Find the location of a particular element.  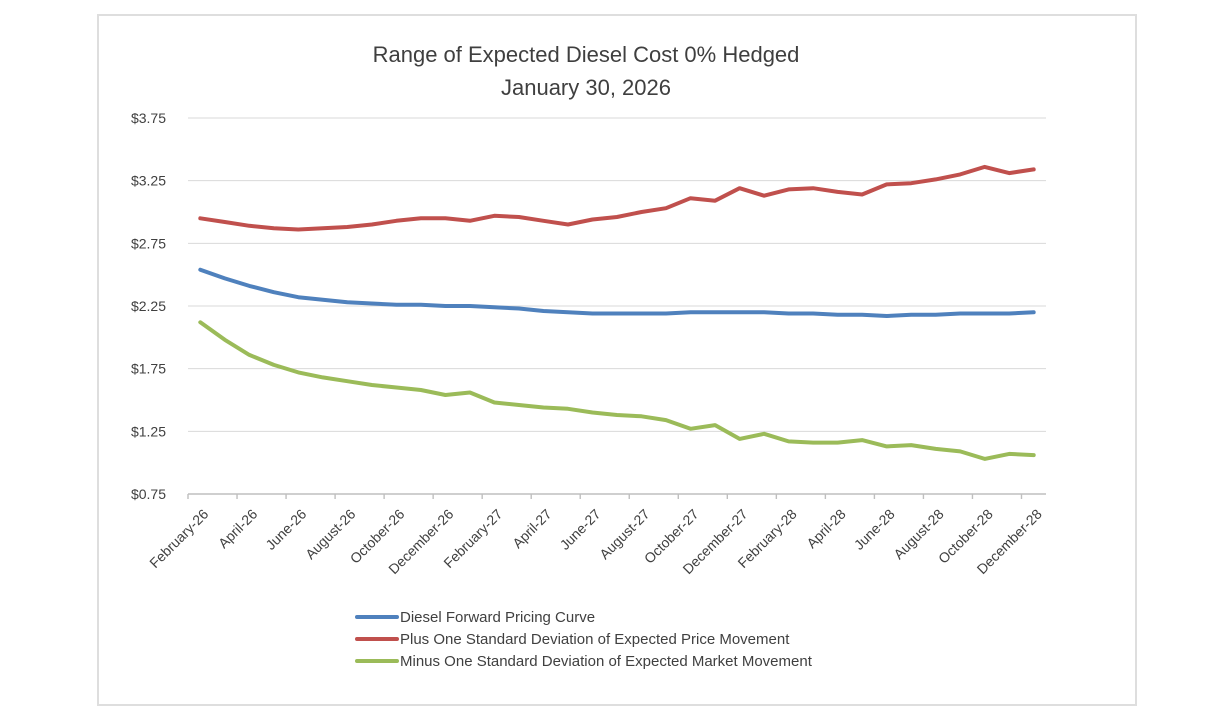

x-tick-label: June-26 is located at coordinates (285, 529).